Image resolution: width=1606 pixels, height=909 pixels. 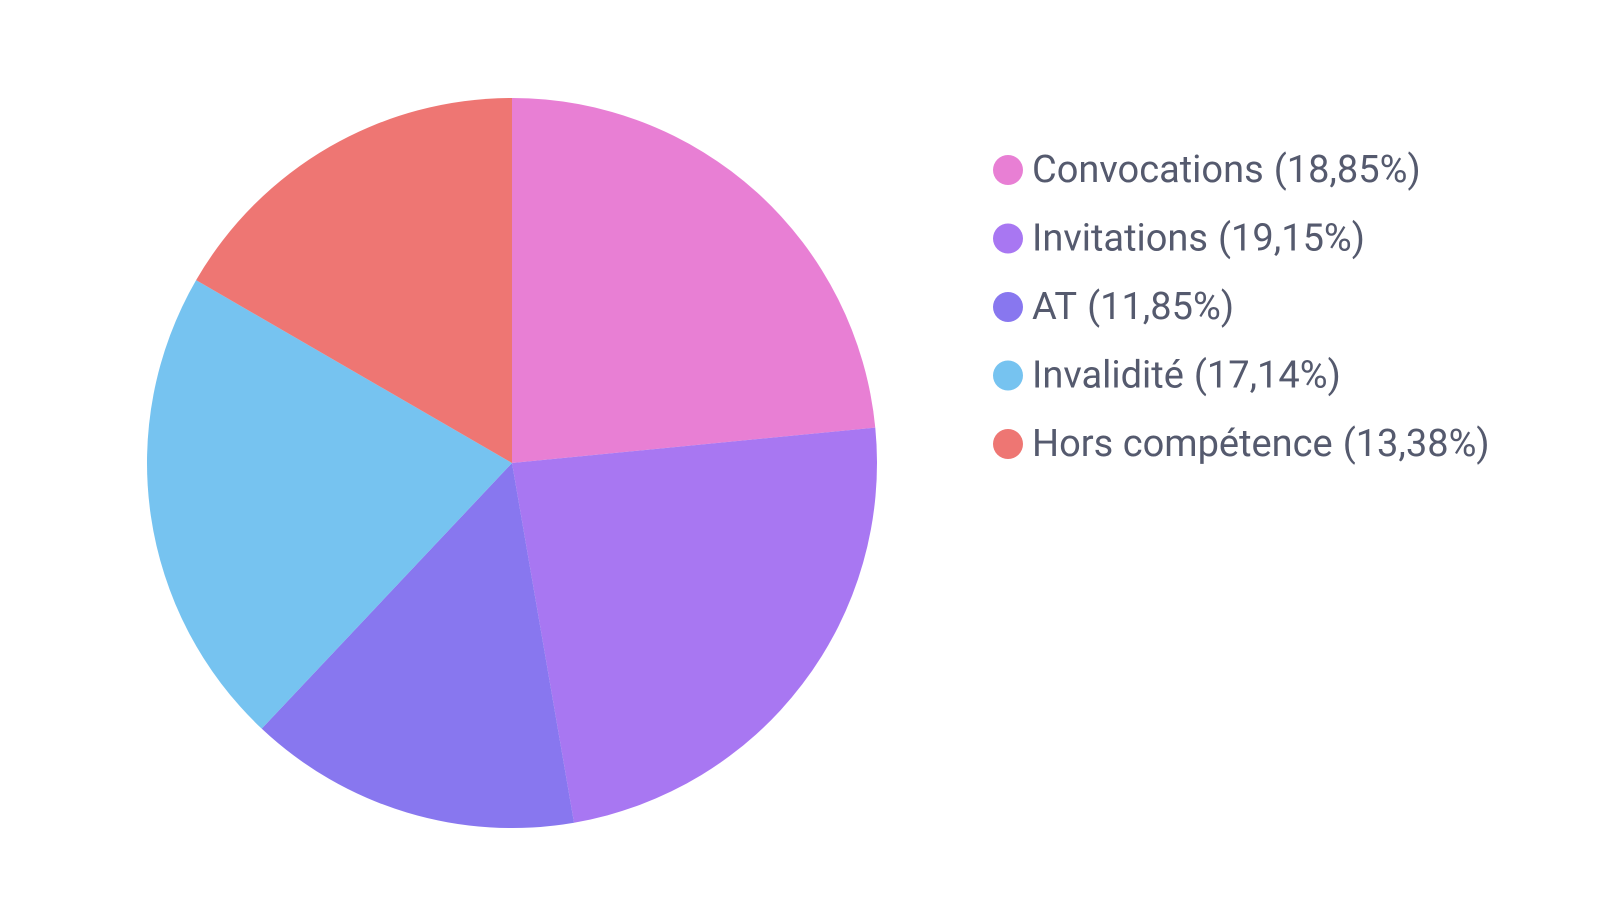 What do you see at coordinates (1160, 307) in the screenshot?
I see `legend-value: (11,85%)` at bounding box center [1160, 307].